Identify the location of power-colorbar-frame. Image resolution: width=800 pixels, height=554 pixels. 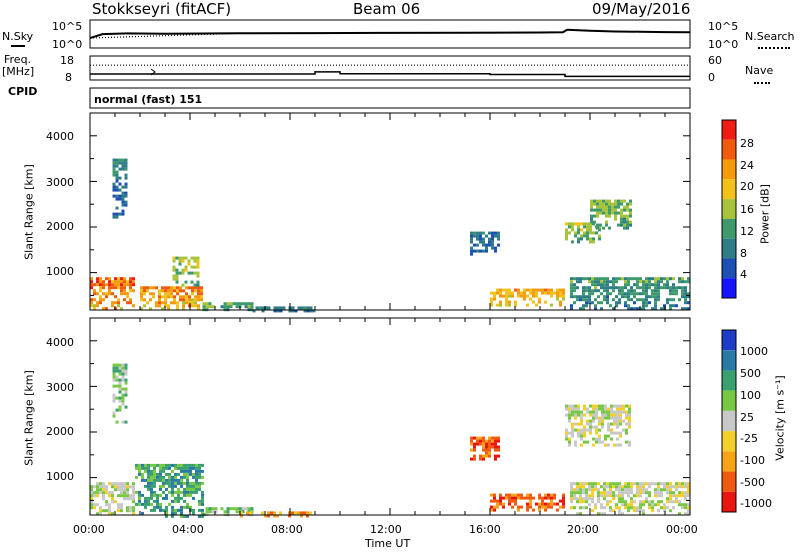
(729, 209).